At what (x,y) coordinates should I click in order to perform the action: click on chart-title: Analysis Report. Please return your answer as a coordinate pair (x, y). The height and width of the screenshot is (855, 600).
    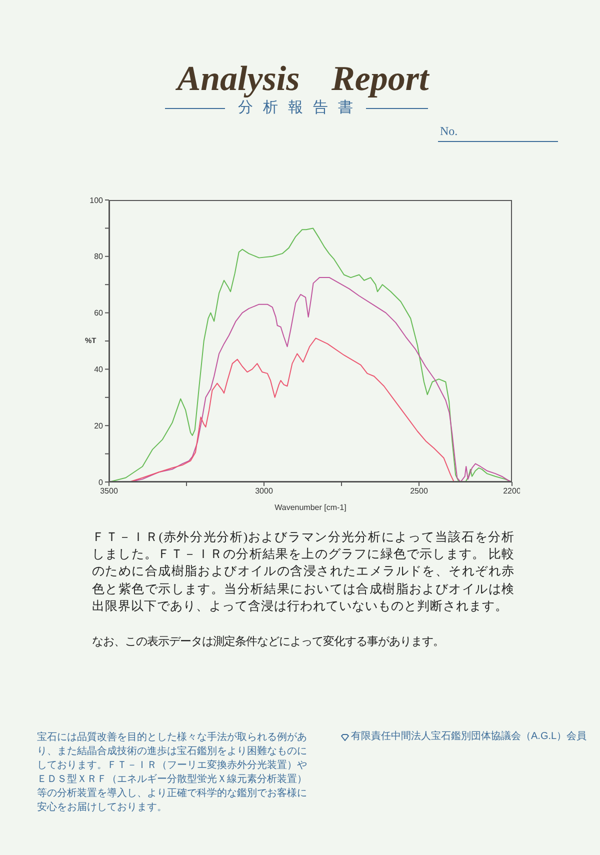
    Looking at the image, I should click on (303, 78).